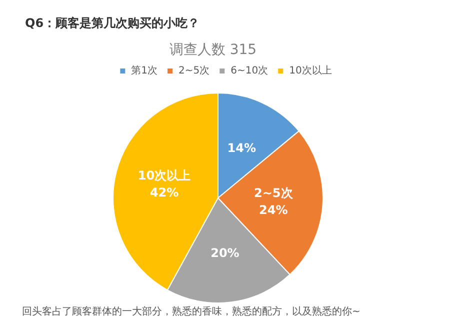 The height and width of the screenshot is (323, 450). What do you see at coordinates (241, 147) in the screenshot?
I see `data-label: 14%` at bounding box center [241, 147].